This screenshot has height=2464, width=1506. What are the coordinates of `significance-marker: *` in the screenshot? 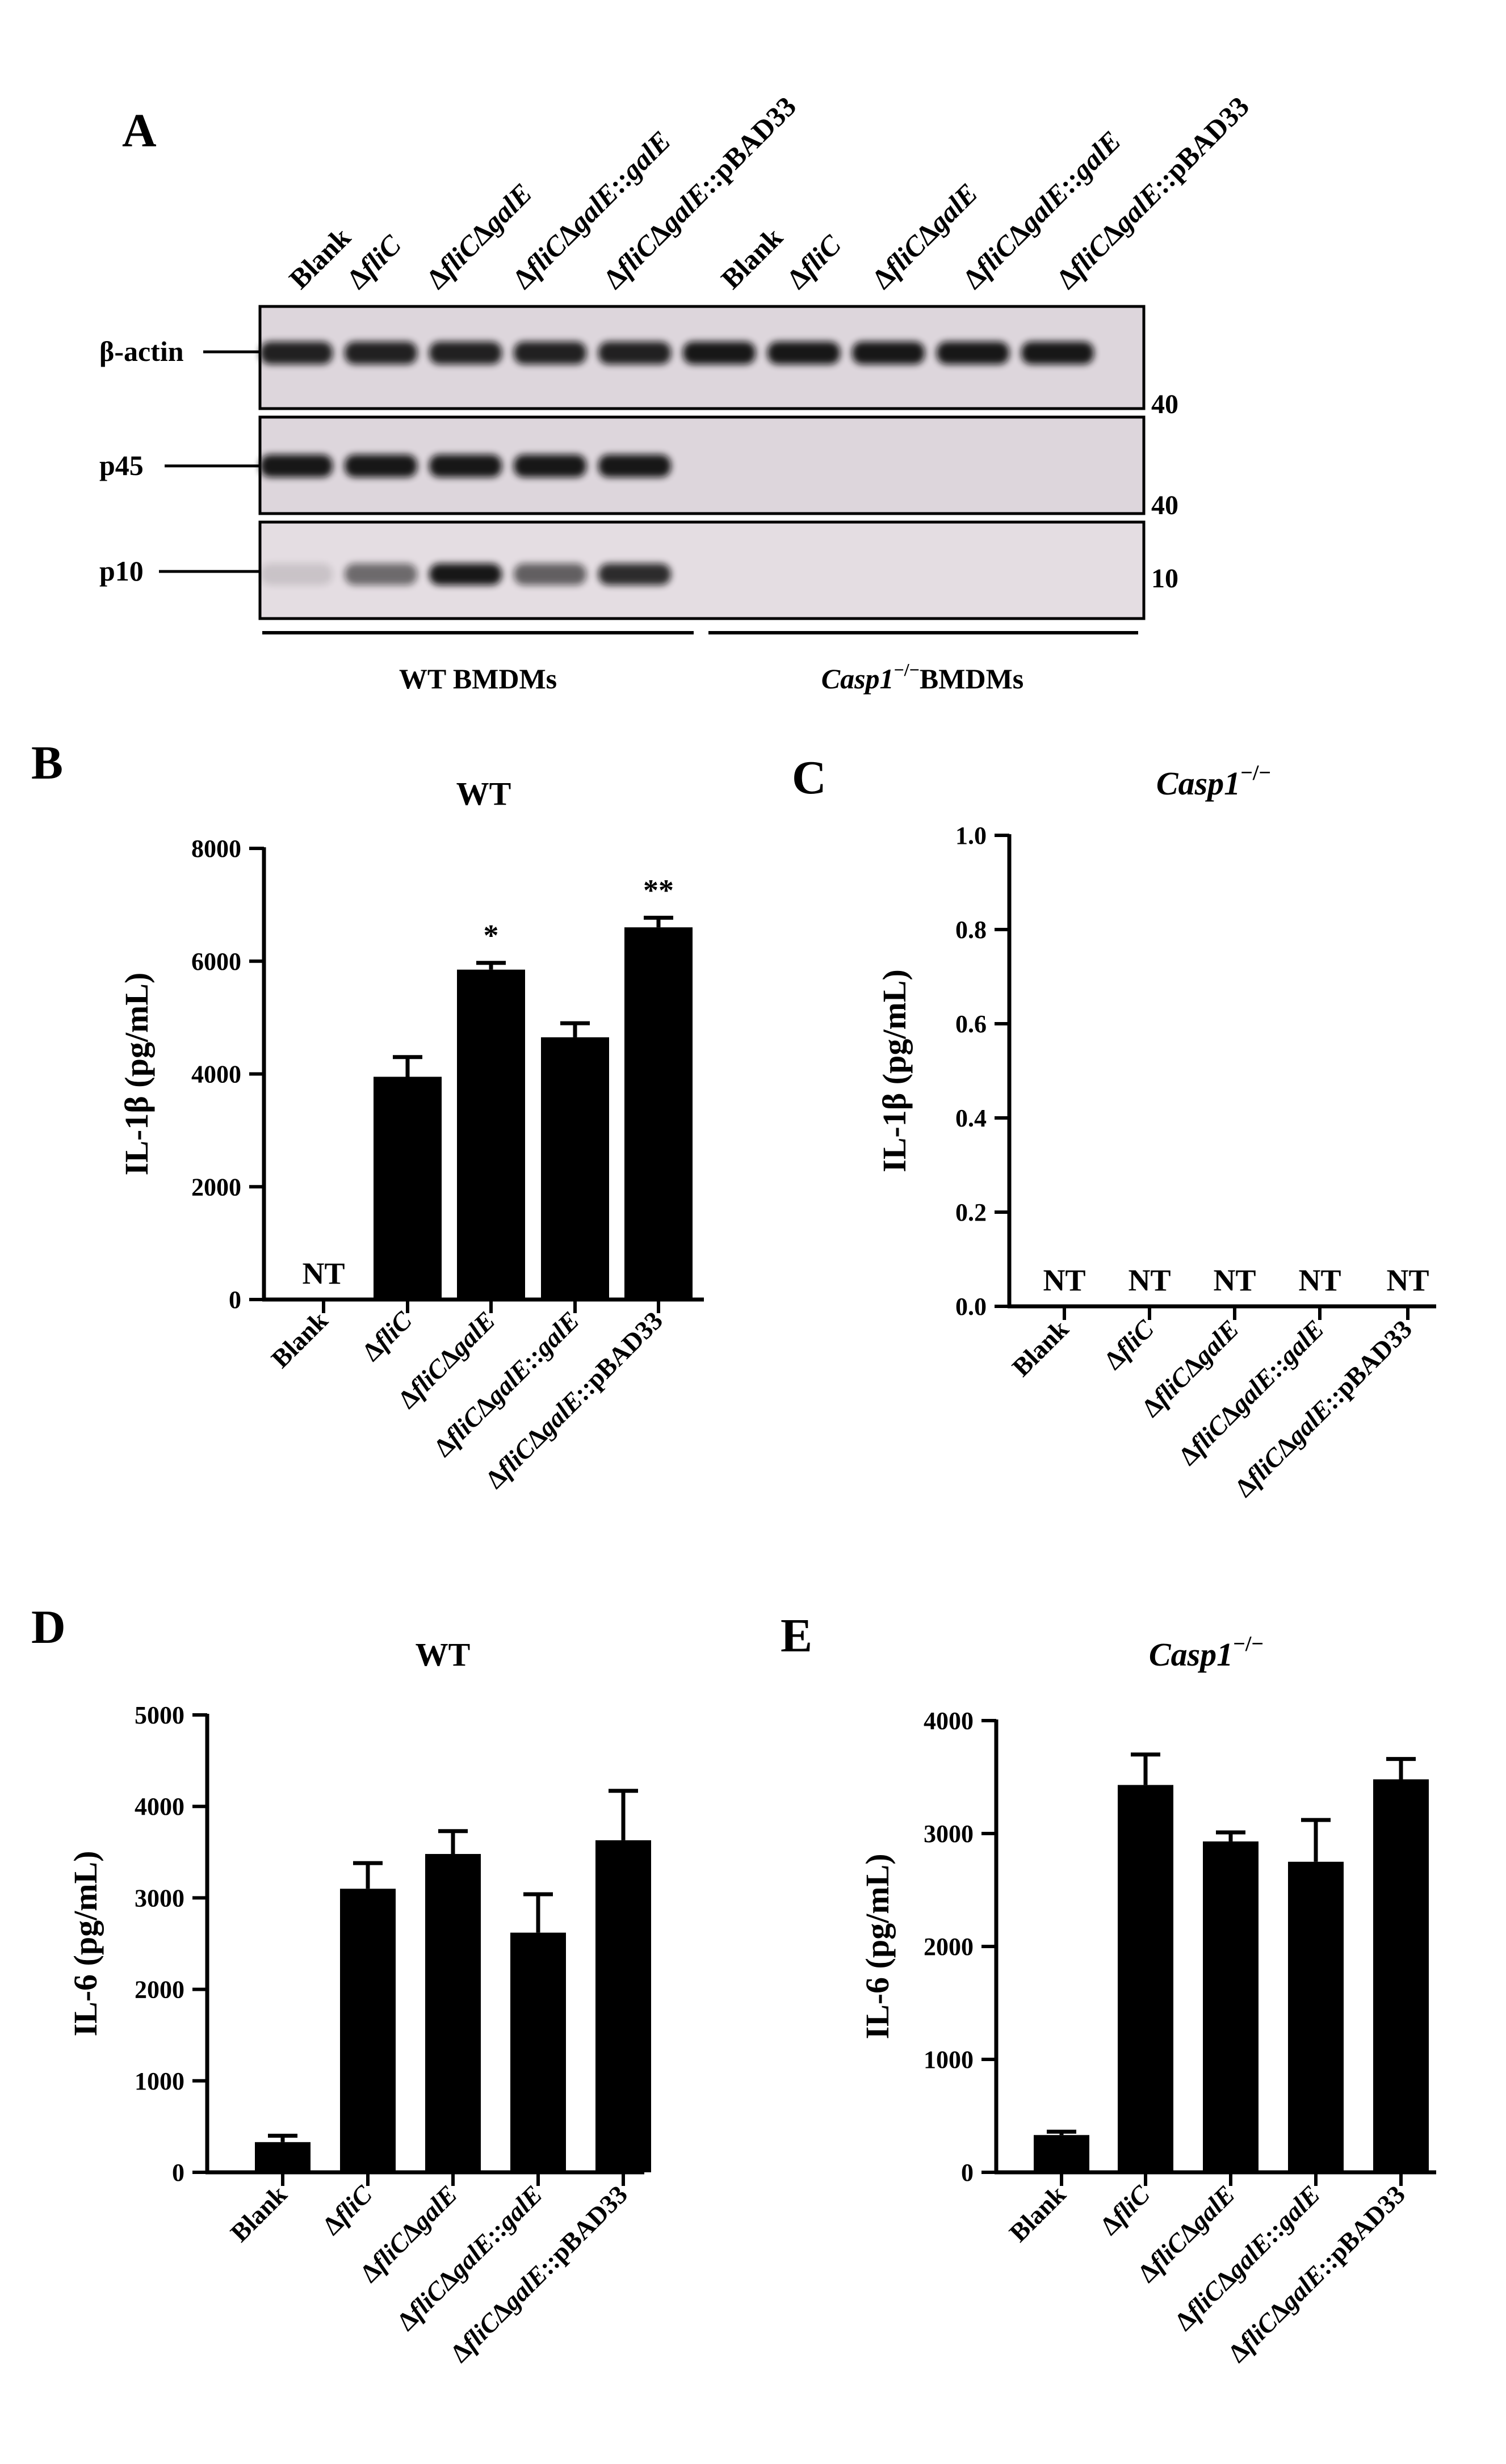 It's located at (491, 936).